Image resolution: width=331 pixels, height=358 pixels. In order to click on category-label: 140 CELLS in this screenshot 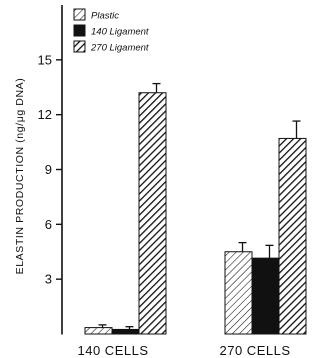, I will do `click(113, 350)`.